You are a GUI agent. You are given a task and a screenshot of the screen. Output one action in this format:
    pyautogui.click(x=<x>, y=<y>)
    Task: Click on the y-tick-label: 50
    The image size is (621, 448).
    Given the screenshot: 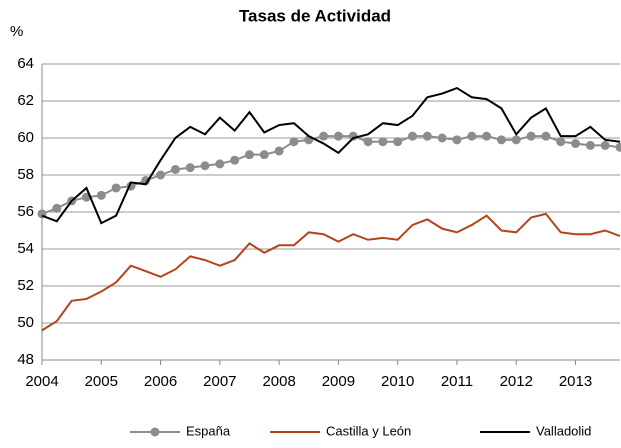 What is the action you would take?
    pyautogui.click(x=25, y=322)
    